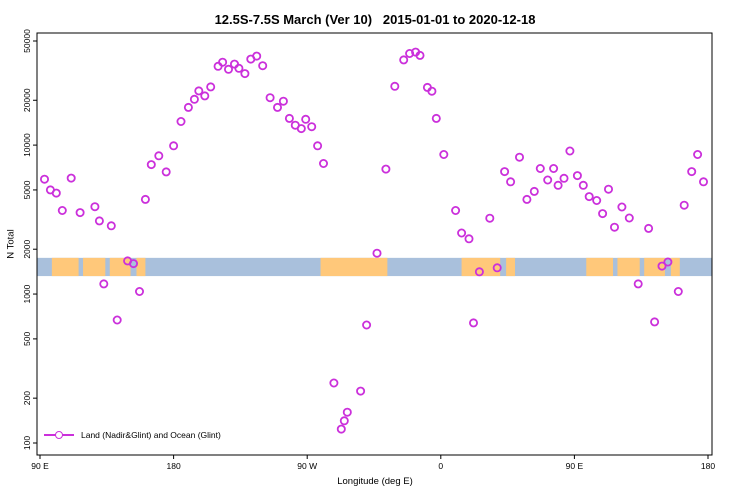  What do you see at coordinates (708, 466) in the screenshot?
I see `x-tick-label: 180` at bounding box center [708, 466].